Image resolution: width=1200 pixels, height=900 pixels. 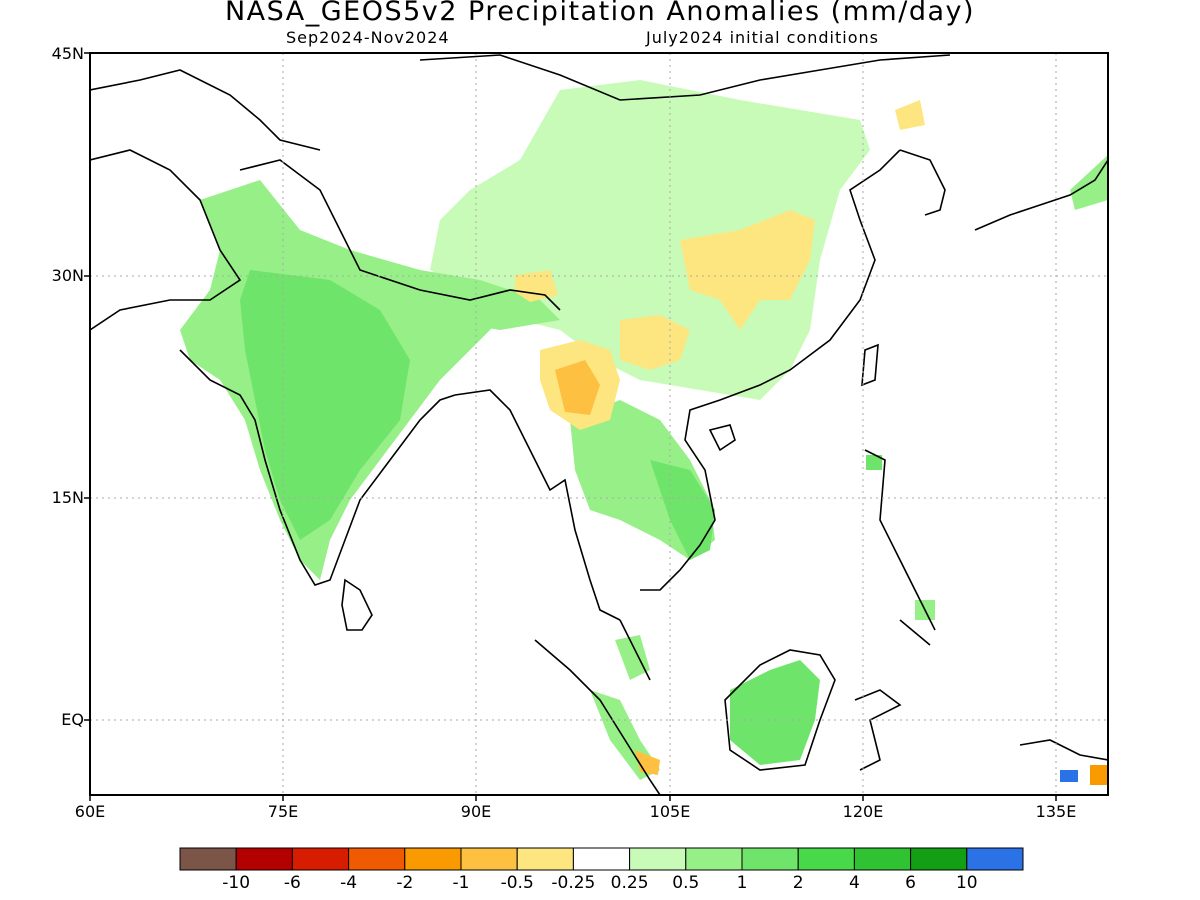 I want to click on anomaly-wet-borneo, so click(x=775, y=712).